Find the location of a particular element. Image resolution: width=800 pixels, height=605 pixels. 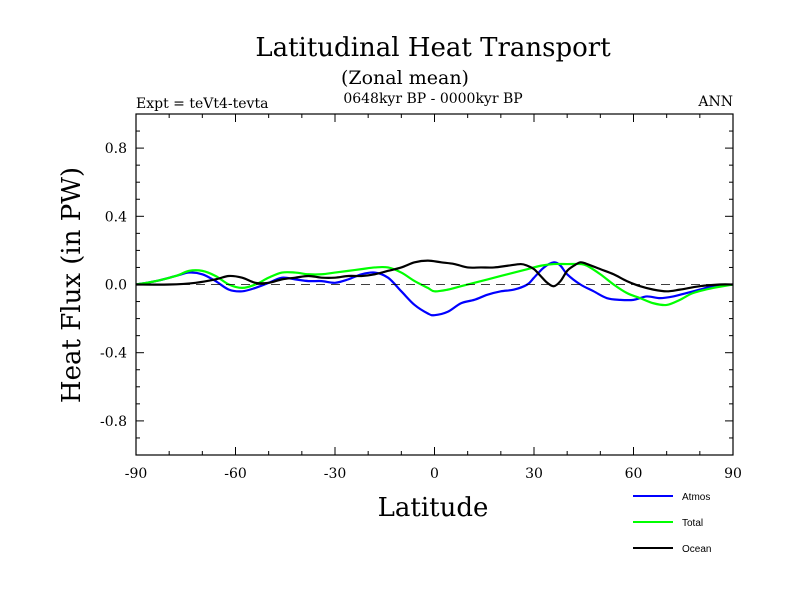

x-axis-title: Latitude is located at coordinates (433, 508).